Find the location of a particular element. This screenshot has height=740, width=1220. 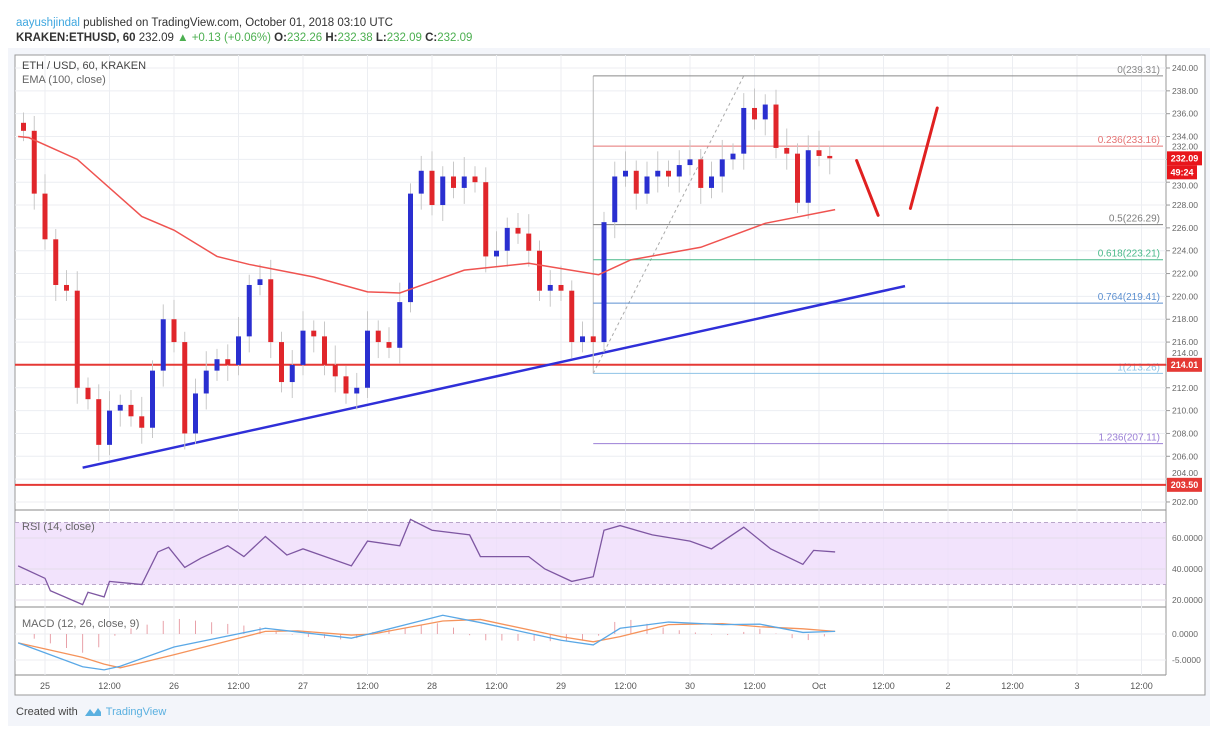

price-tick-label: 224.00 is located at coordinates (1185, 251).